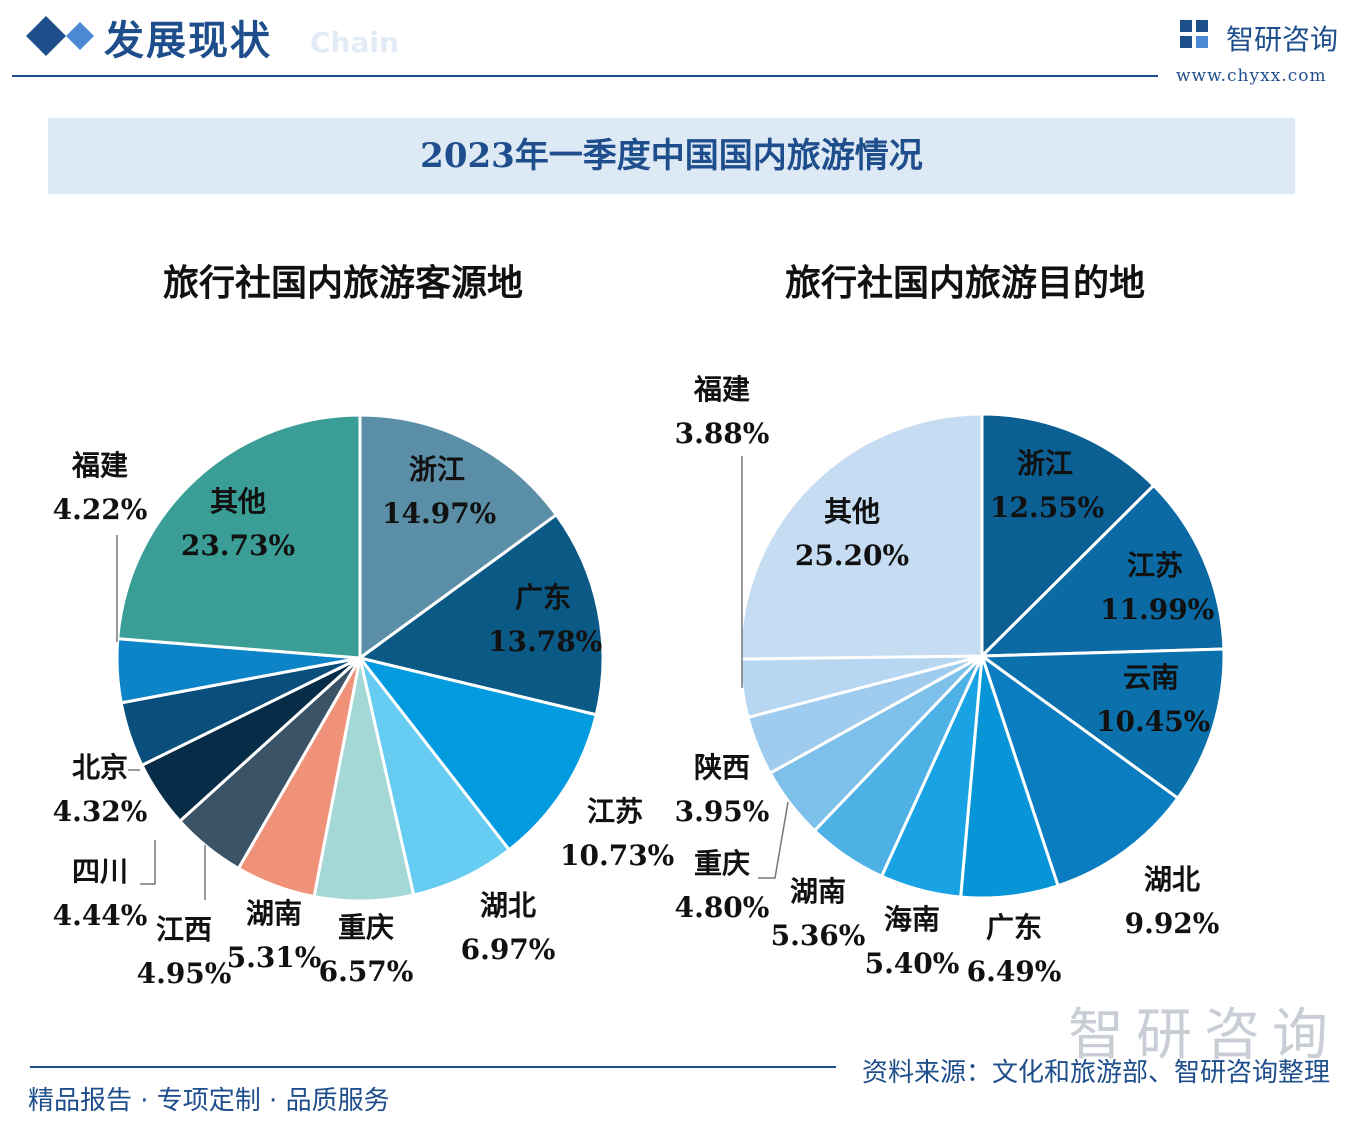  I want to click on footer-slogan: 精品报告 · 专项定制 · 品质服务, so click(209, 1101).